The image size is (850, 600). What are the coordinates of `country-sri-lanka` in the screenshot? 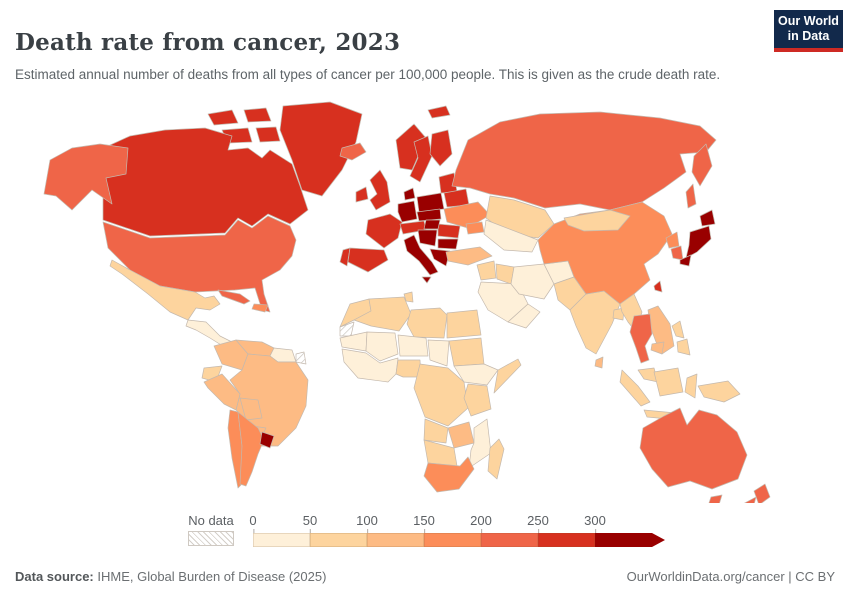 It's located at (599, 362).